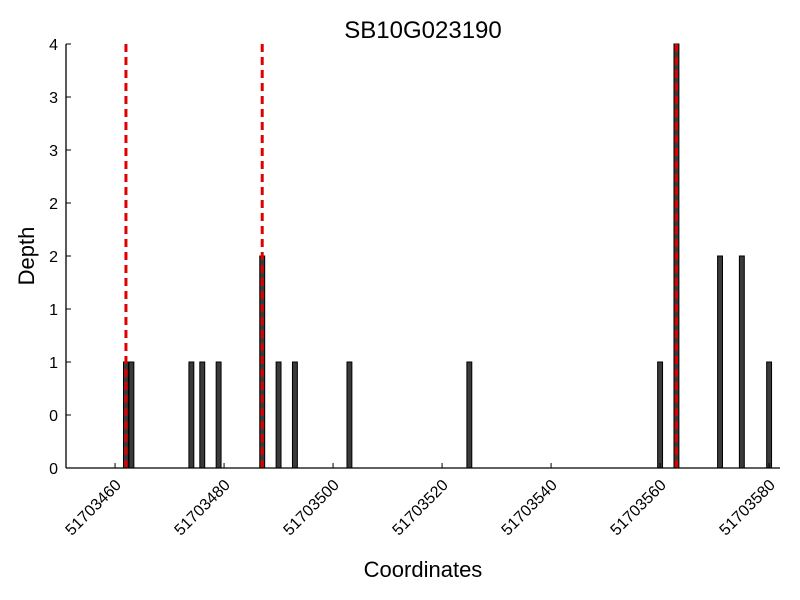 This screenshot has height=600, width=800. I want to click on y-tick-label-4: 2, so click(53, 257).